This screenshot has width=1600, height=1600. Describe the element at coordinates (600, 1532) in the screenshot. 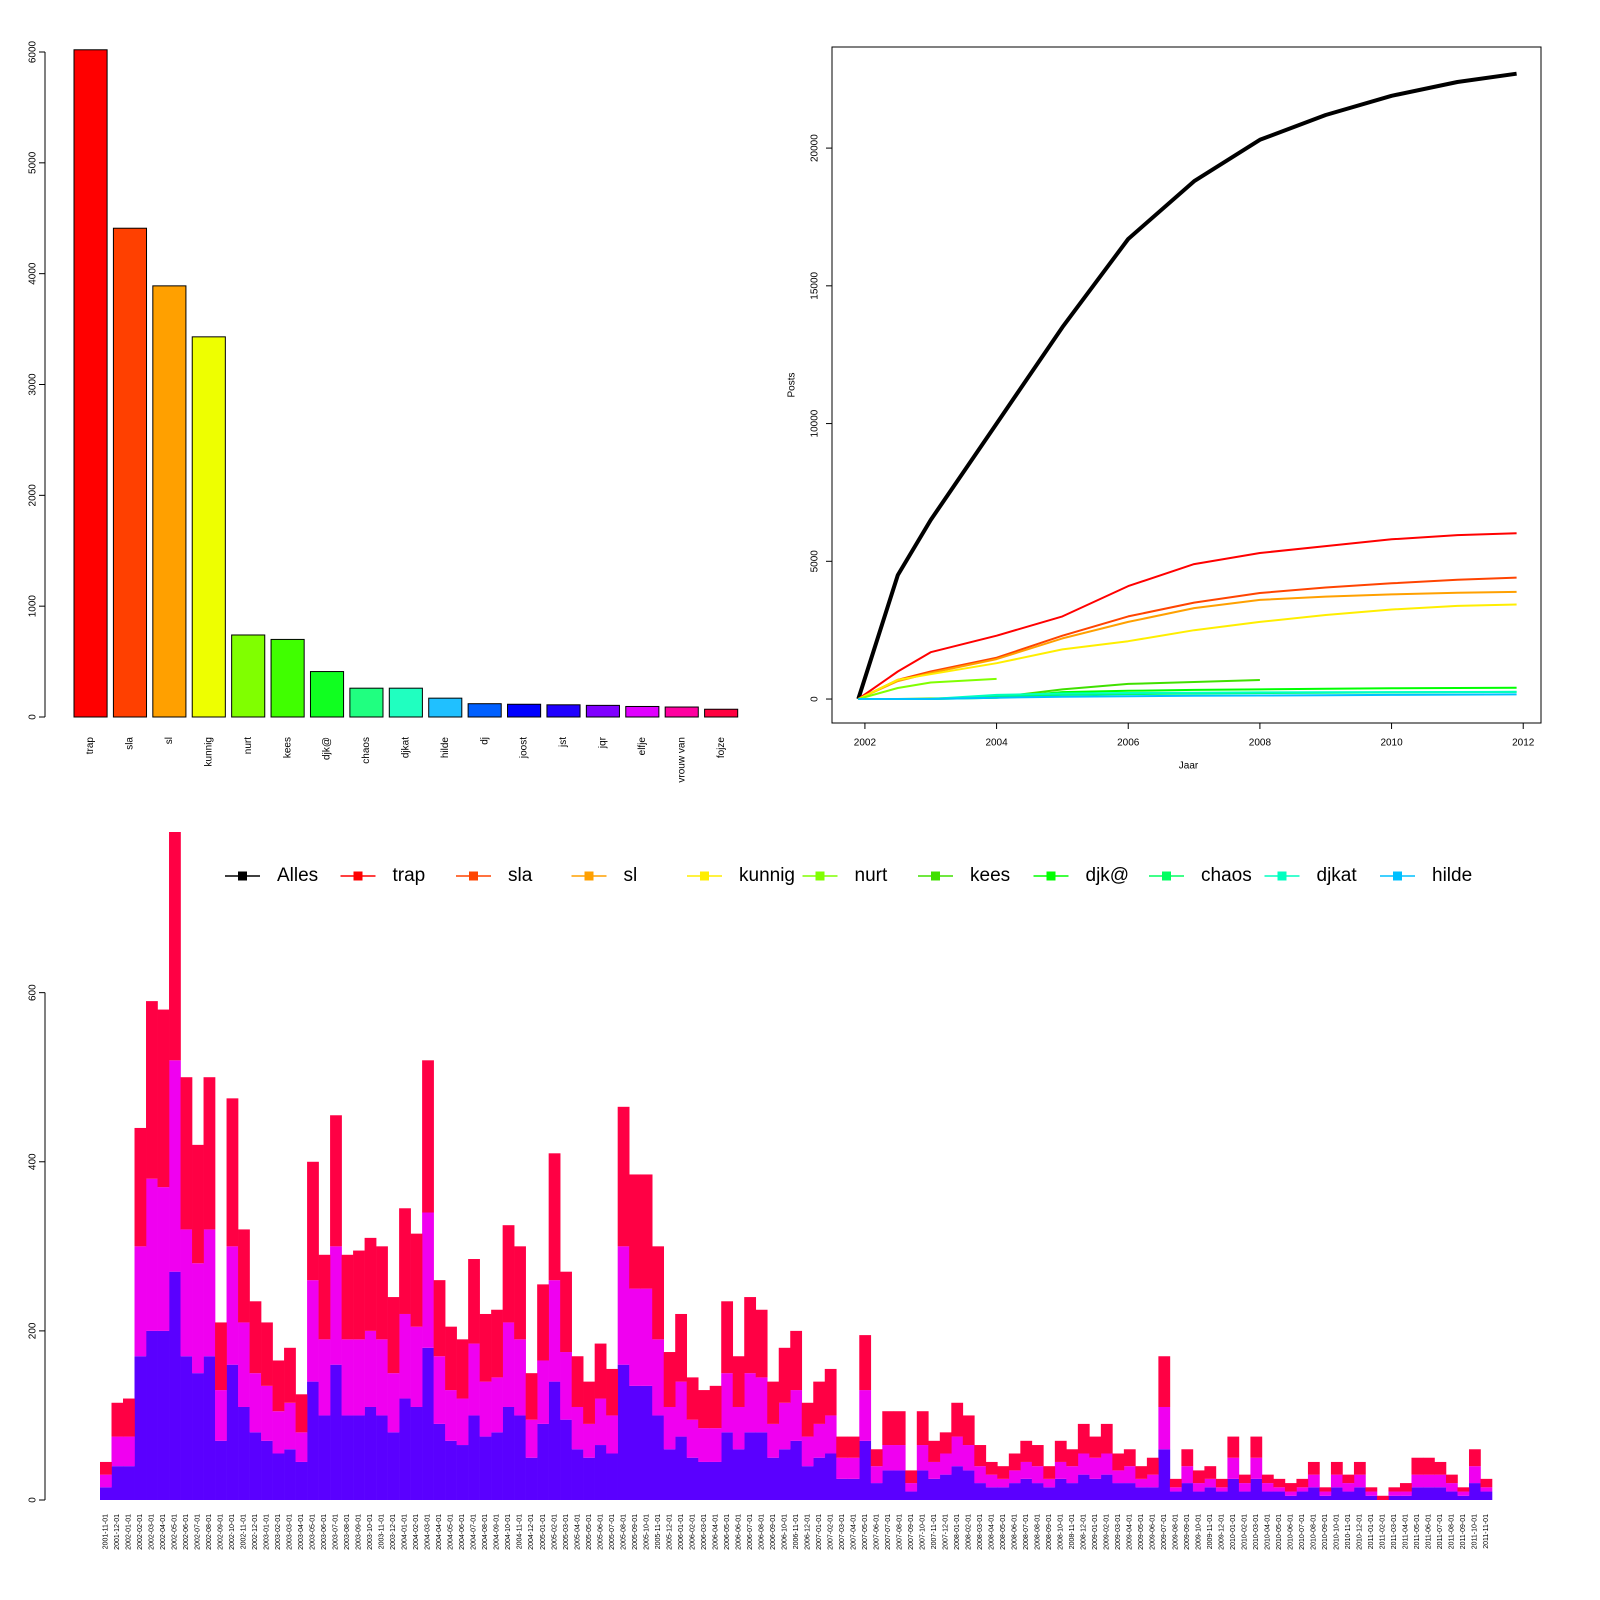

I see `x-tick-label: 2005-06-01` at that location.